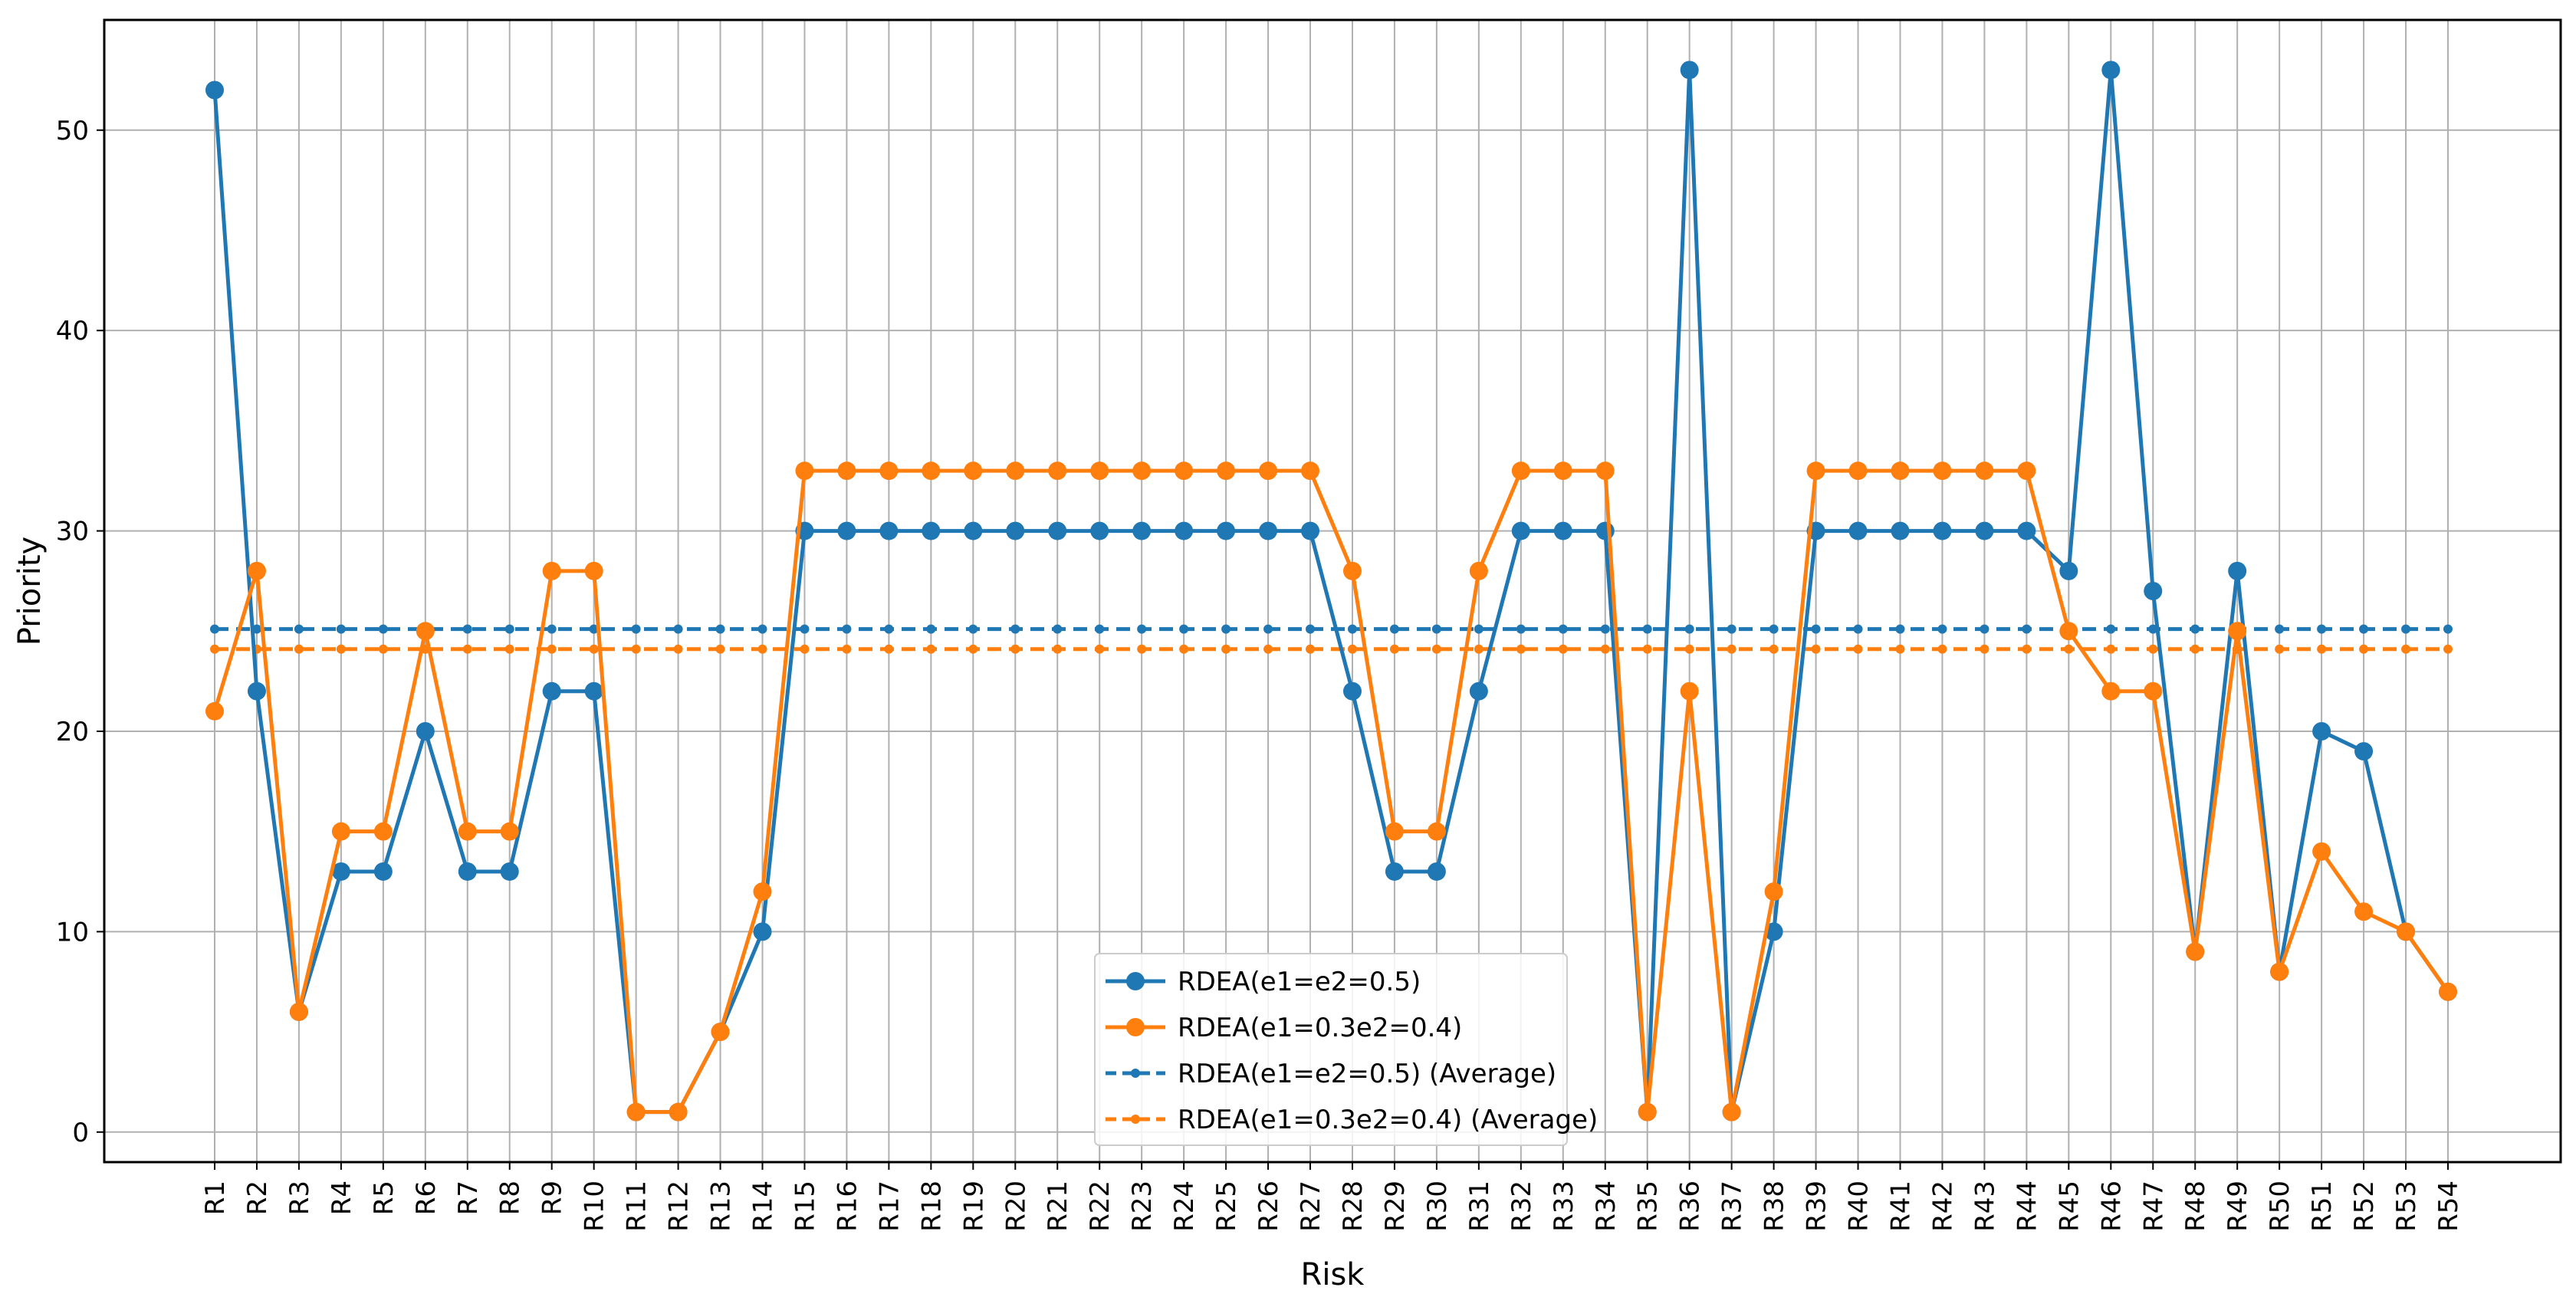  What do you see at coordinates (80, 1133) in the screenshot?
I see `y-tick-label: 0` at bounding box center [80, 1133].